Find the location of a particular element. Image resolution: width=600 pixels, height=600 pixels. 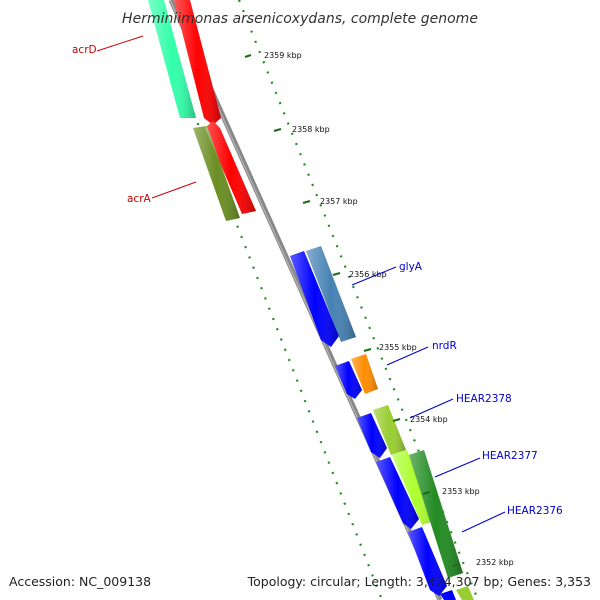

gene-label-glyA: glyA is located at coordinates (411, 267).